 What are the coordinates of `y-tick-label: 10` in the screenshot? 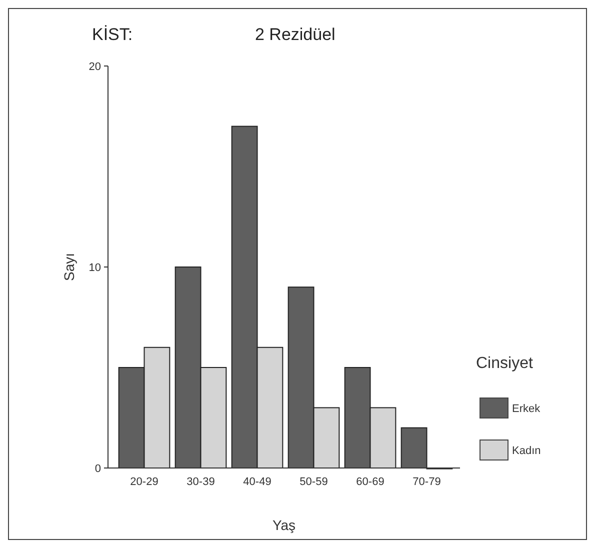 It's located at (94, 268).